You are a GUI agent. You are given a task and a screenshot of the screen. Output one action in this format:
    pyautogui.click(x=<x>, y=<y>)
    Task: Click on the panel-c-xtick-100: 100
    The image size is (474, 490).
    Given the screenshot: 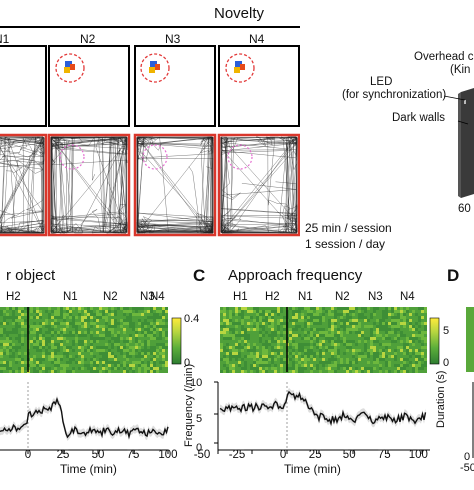 What is the action you would take?
    pyautogui.click(x=418, y=455)
    